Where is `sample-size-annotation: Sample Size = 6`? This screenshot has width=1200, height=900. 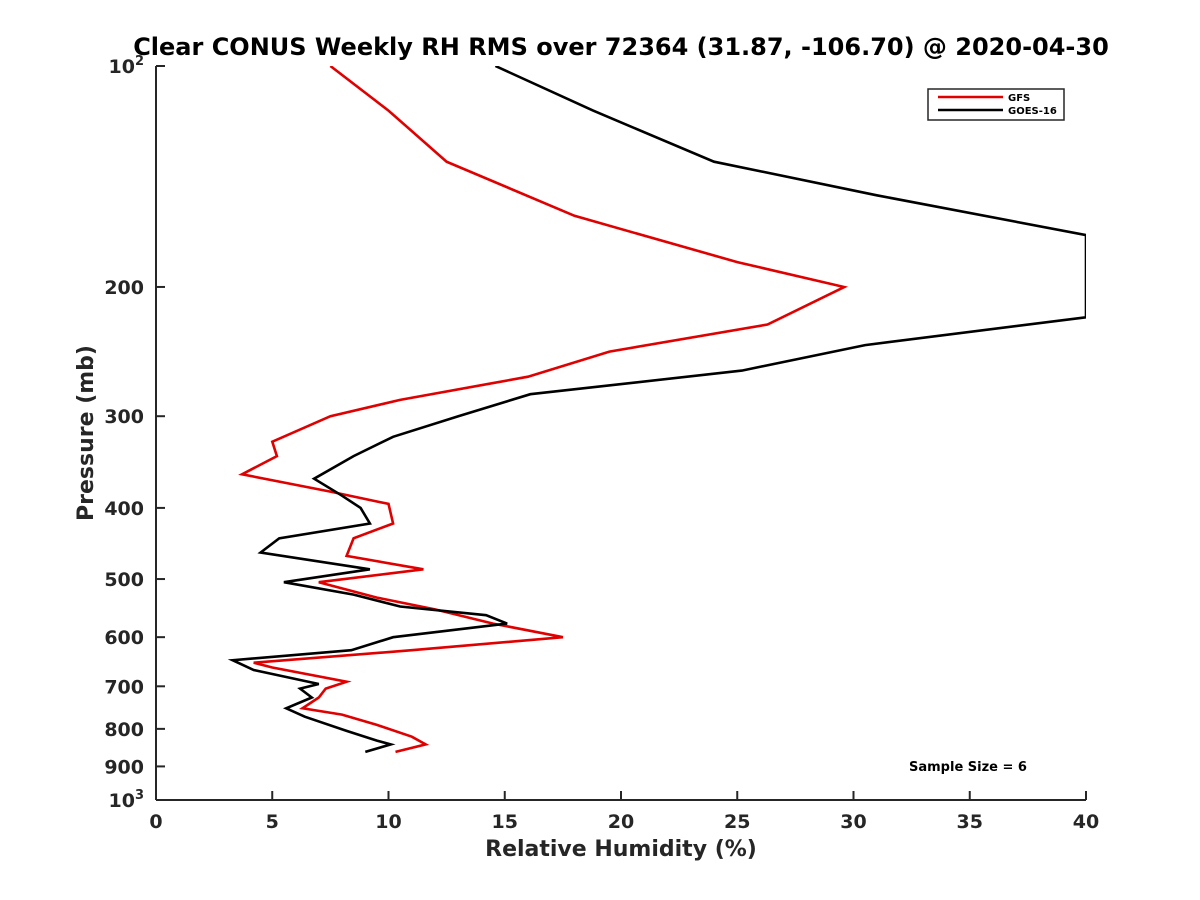 sample-size-annotation: Sample Size = 6 is located at coordinates (968, 767).